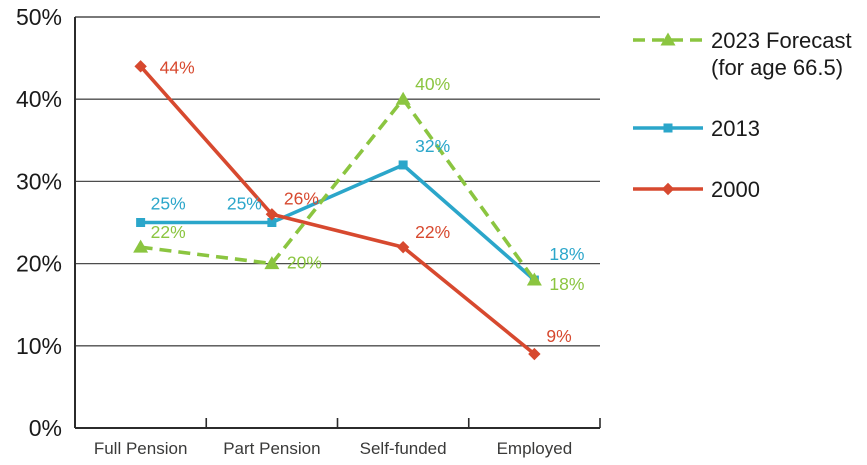 This screenshot has height=465, width=867. I want to click on y-axis-tick-label: 40%, so click(39, 99).